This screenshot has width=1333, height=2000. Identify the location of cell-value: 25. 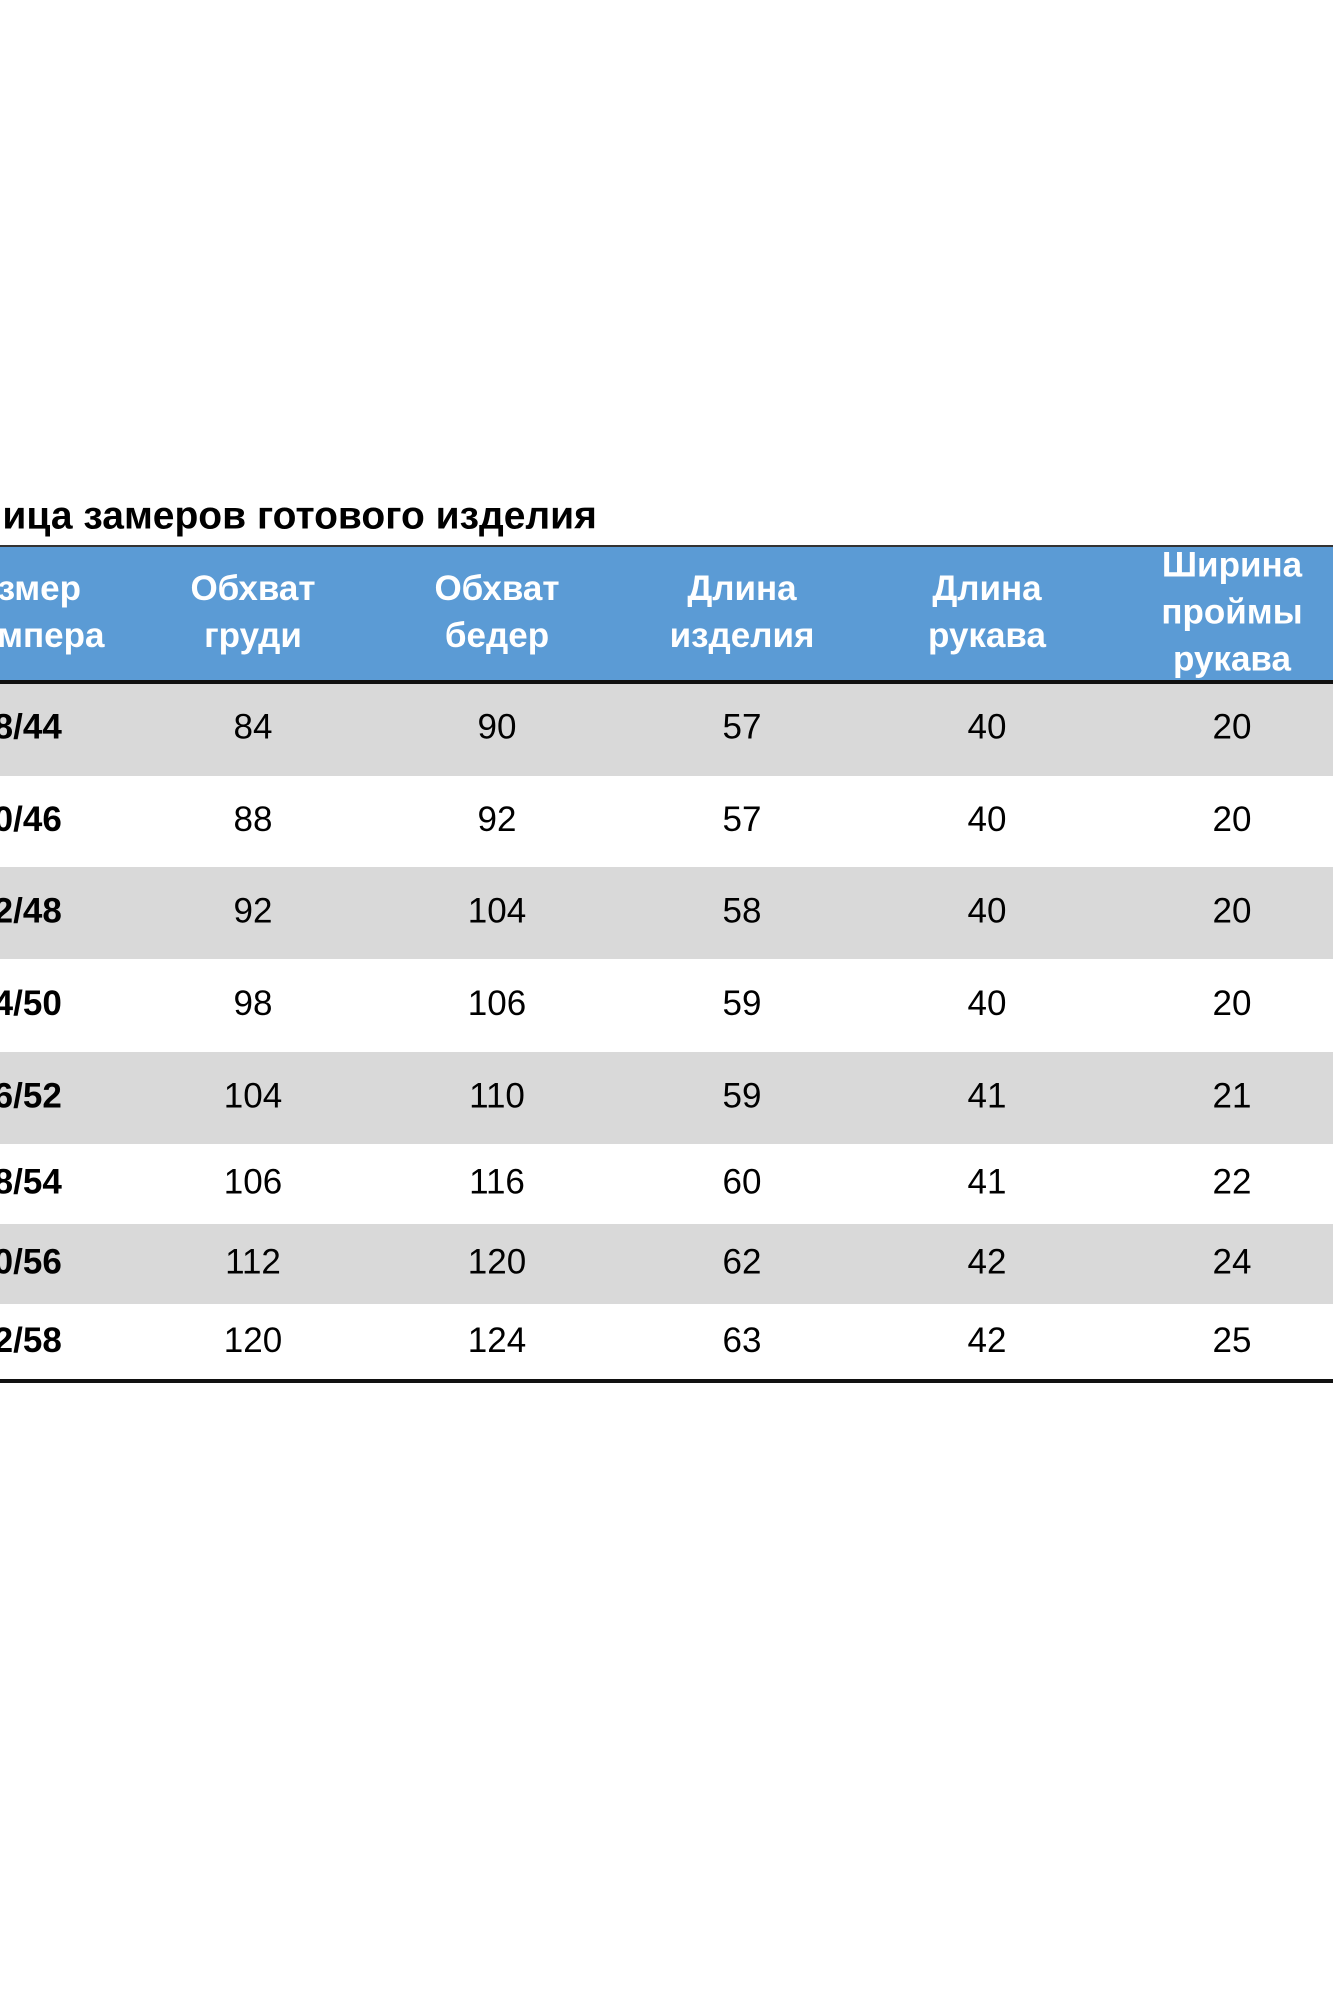
(1232, 1340).